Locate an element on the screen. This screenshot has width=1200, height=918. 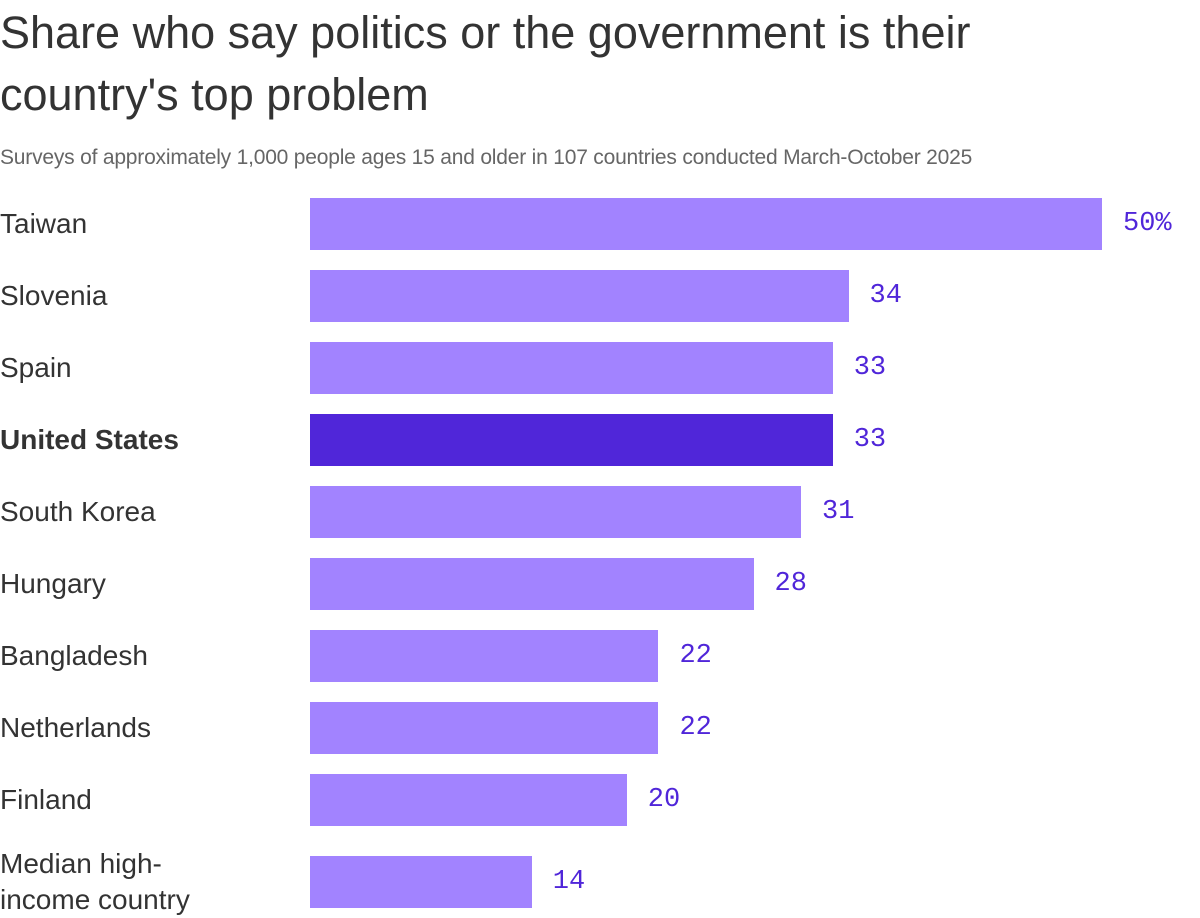
category-label: Netherlands is located at coordinates (75, 727).